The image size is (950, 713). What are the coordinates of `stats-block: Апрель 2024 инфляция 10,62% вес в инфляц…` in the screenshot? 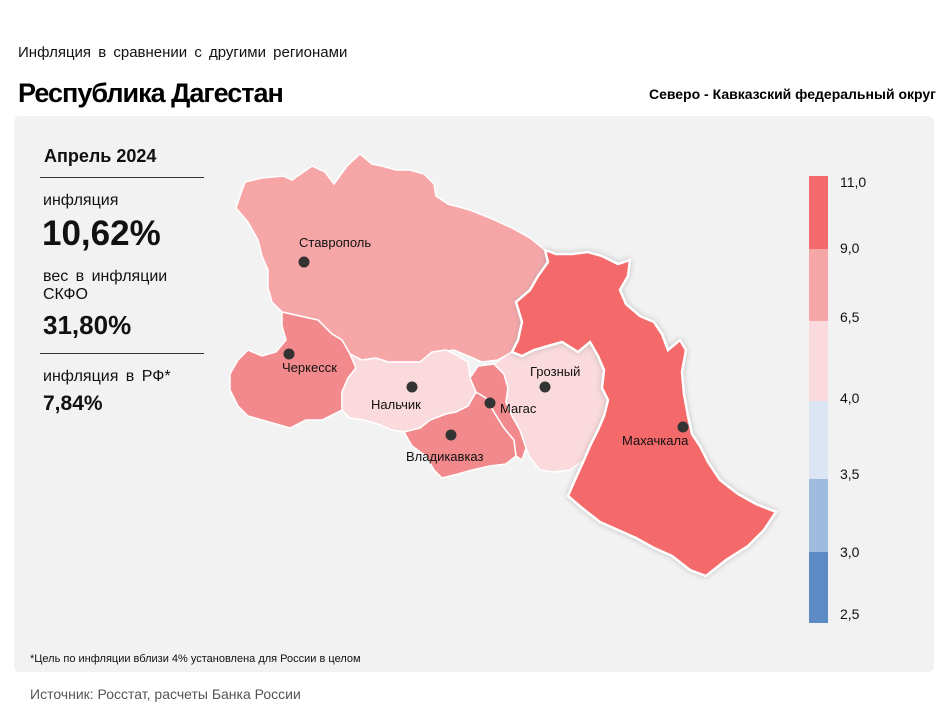 It's located at (122, 281).